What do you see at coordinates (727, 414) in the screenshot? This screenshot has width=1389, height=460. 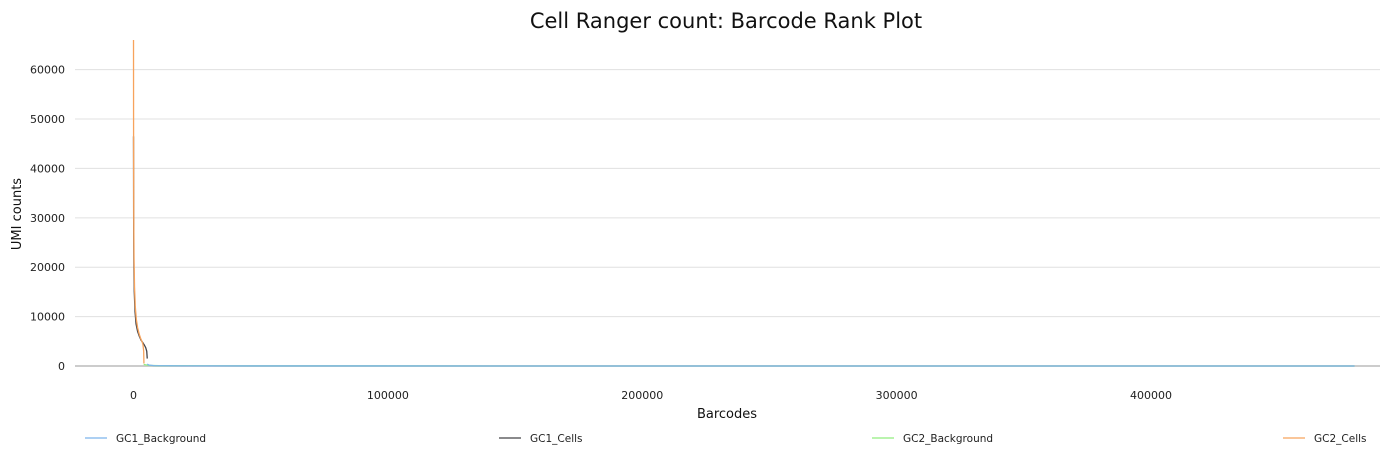 I see `x-axis-label: Barcodes` at bounding box center [727, 414].